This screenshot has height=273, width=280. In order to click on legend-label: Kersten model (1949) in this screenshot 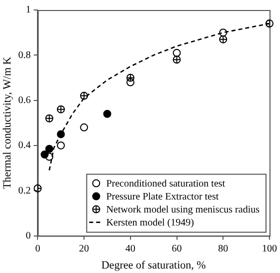, I will do `click(150, 222)`.